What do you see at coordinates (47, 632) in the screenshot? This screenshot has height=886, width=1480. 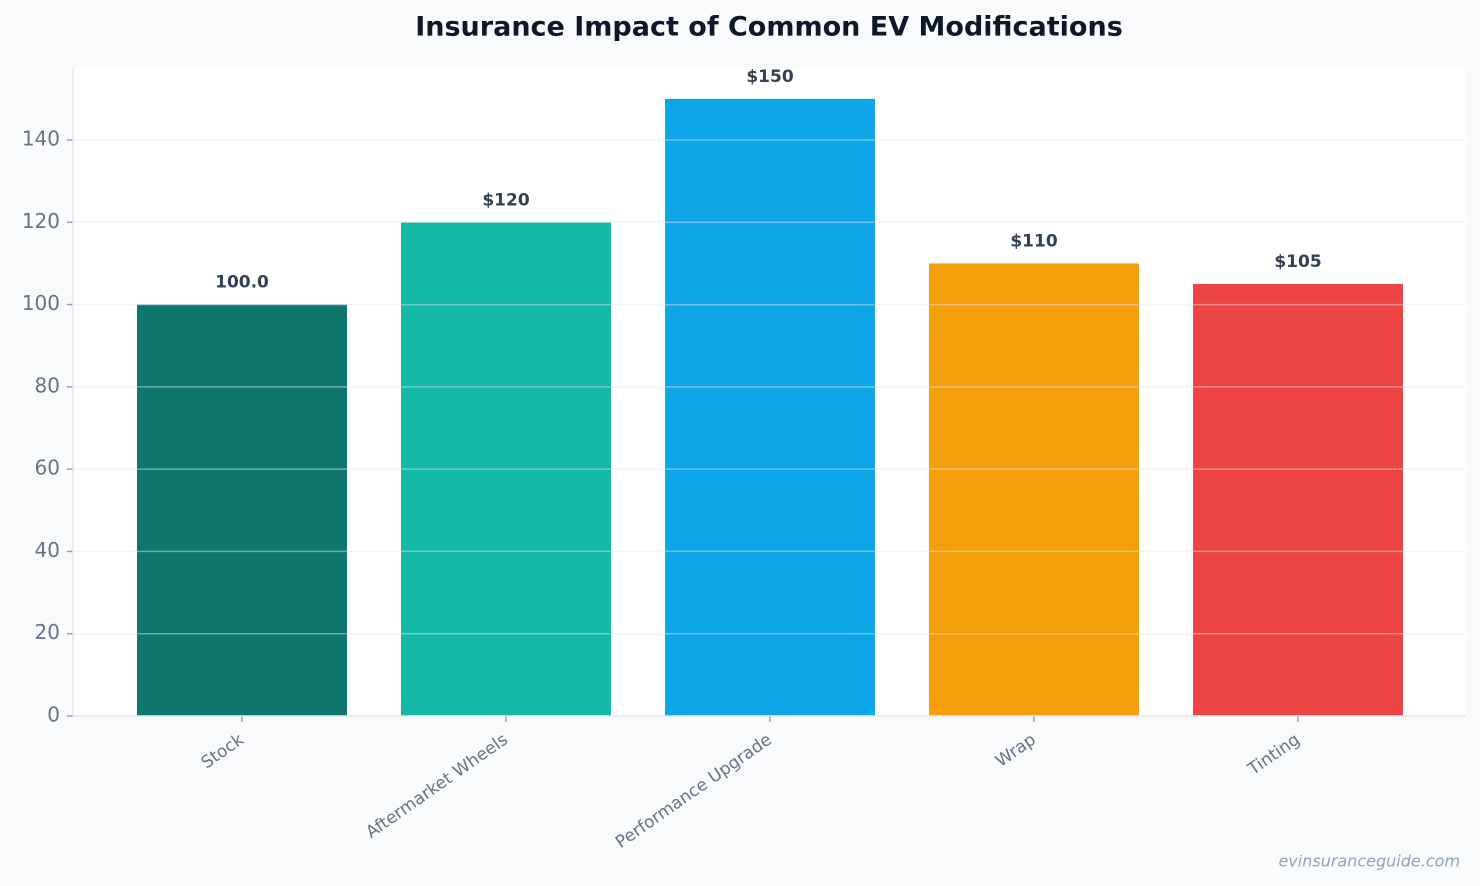 I see `y-tick-label: 20` at bounding box center [47, 632].